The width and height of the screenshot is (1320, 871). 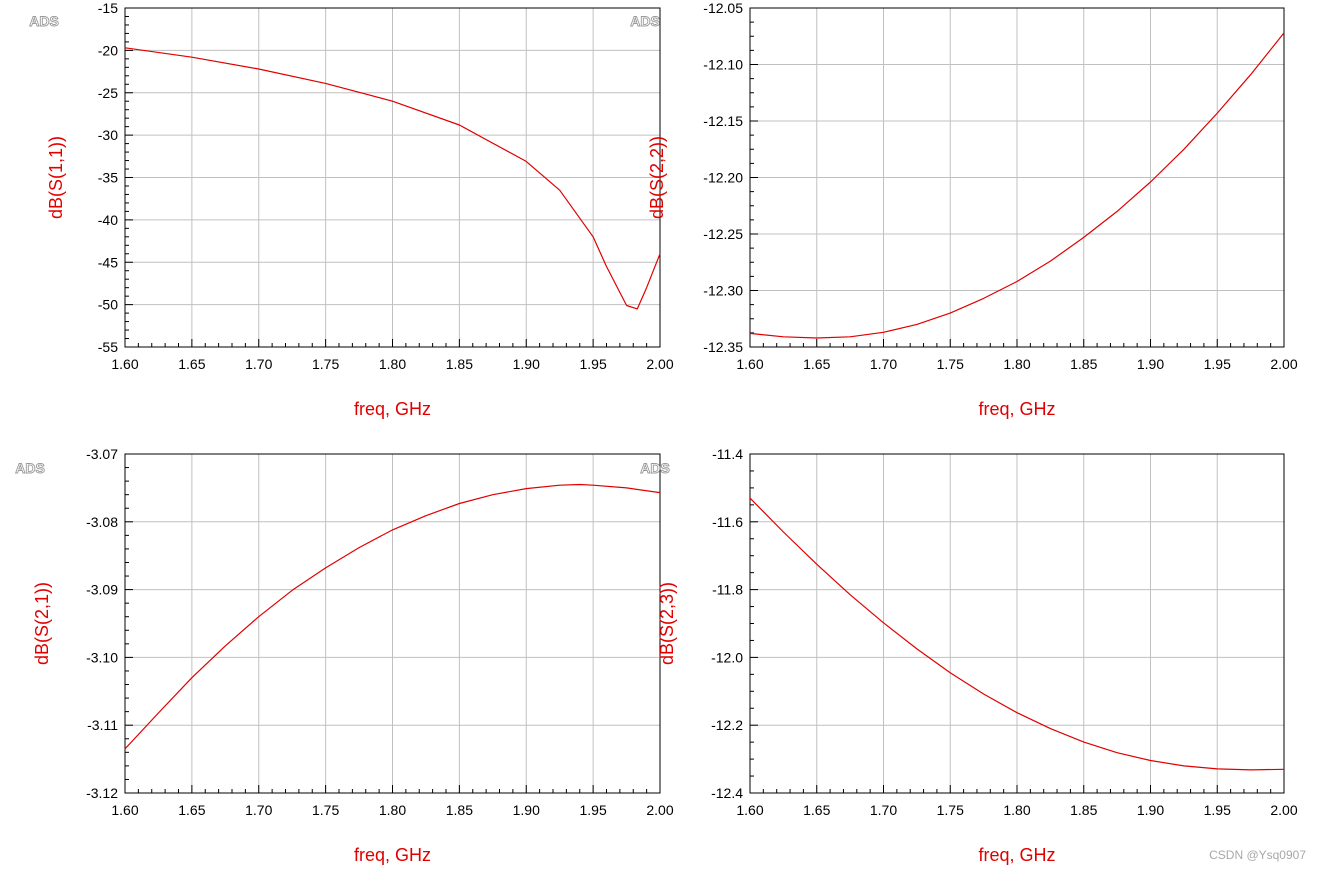 What do you see at coordinates (667, 623) in the screenshot?
I see `y-axis-title: dB(S(2,3))` at bounding box center [667, 623].